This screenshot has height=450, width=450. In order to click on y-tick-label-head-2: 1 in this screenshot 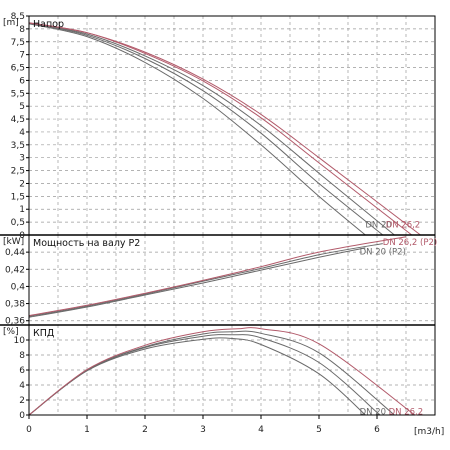, I will do `click(22, 210)`.